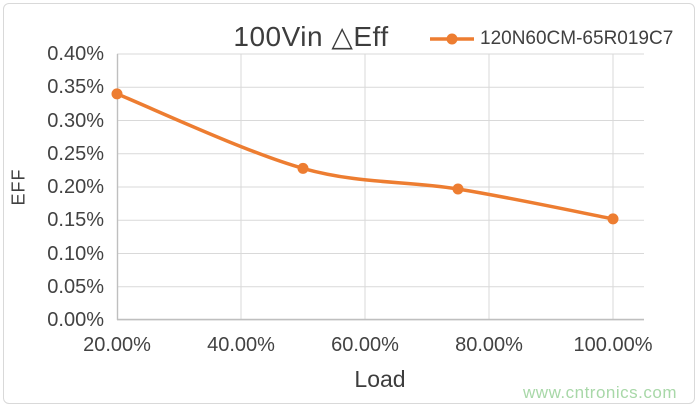 This screenshot has width=698, height=407. Describe the element at coordinates (75, 54) in the screenshot. I see `y-tick-label: 0.40%` at that location.